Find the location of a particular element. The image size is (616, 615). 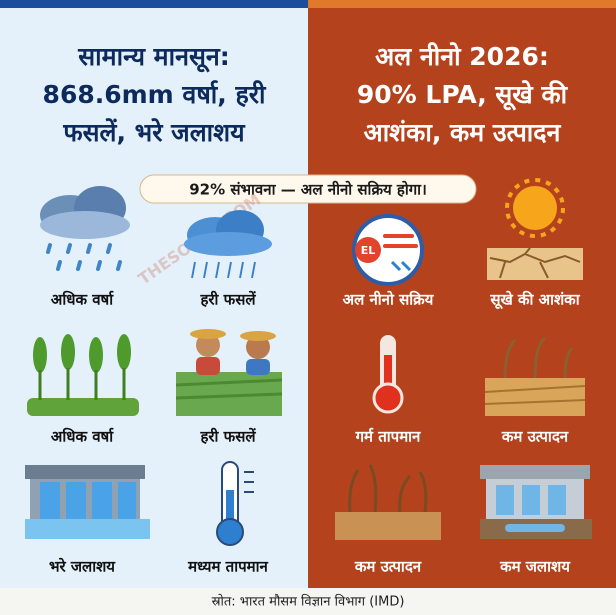

hot-thermometer-icon is located at coordinates (388, 374).